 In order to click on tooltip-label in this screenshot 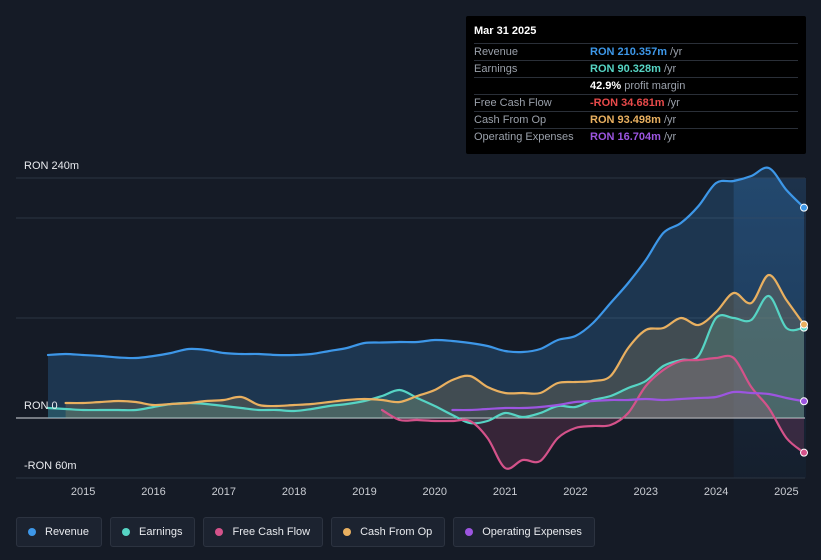, I will do `click(532, 86)`.